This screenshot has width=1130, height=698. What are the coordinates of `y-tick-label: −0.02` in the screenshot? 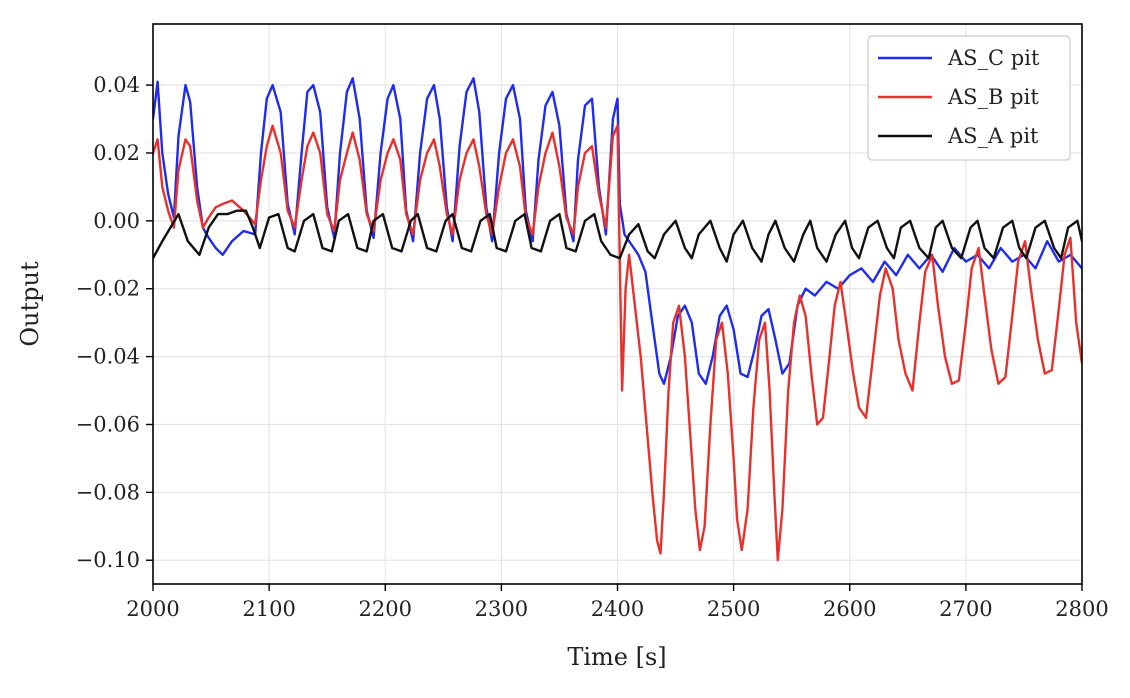 It's located at (108, 289).